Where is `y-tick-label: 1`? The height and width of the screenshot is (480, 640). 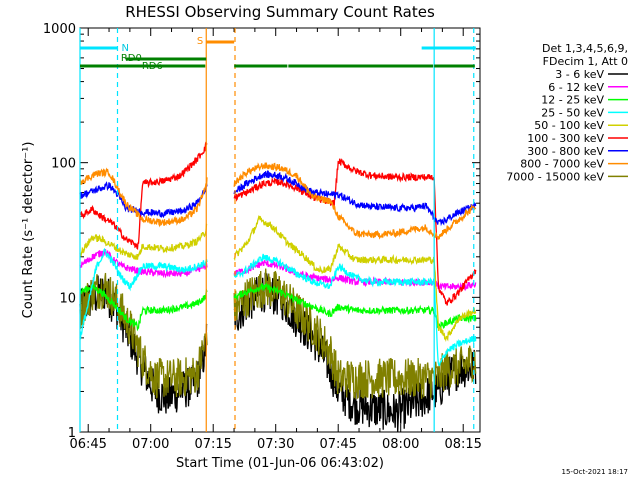 y-tick-label: 1 is located at coordinates (72, 433).